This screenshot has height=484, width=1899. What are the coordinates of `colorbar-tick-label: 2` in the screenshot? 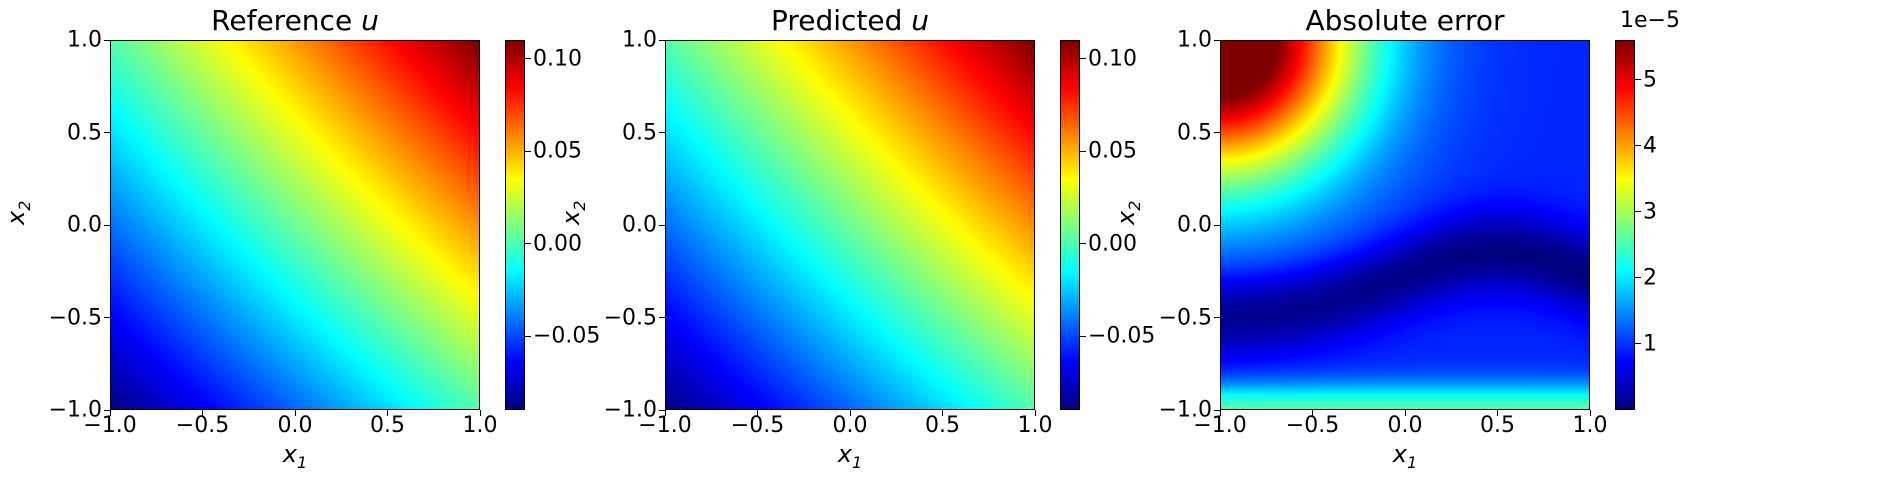 It's located at (1650, 278).